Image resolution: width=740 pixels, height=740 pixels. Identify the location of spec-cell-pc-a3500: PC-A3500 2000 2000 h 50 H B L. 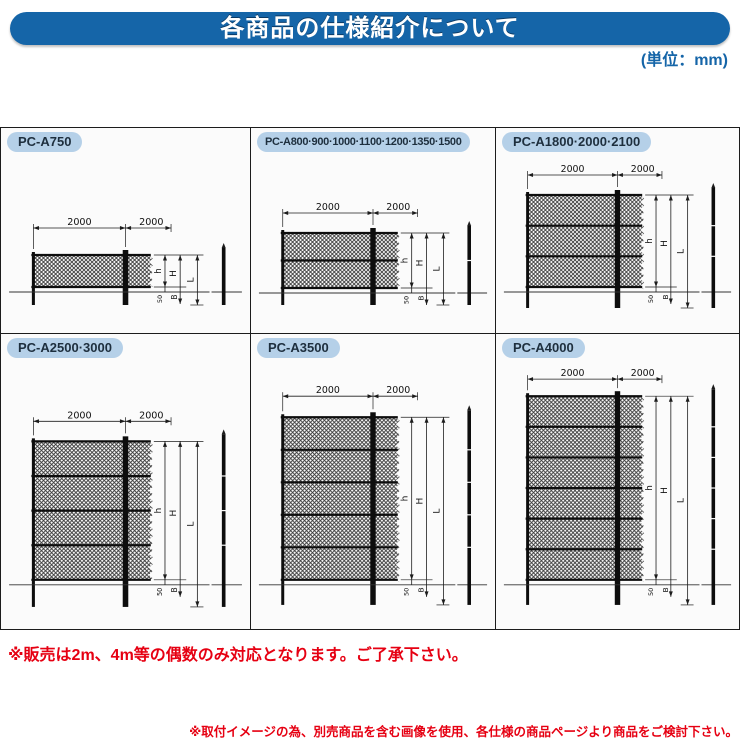
(373, 481).